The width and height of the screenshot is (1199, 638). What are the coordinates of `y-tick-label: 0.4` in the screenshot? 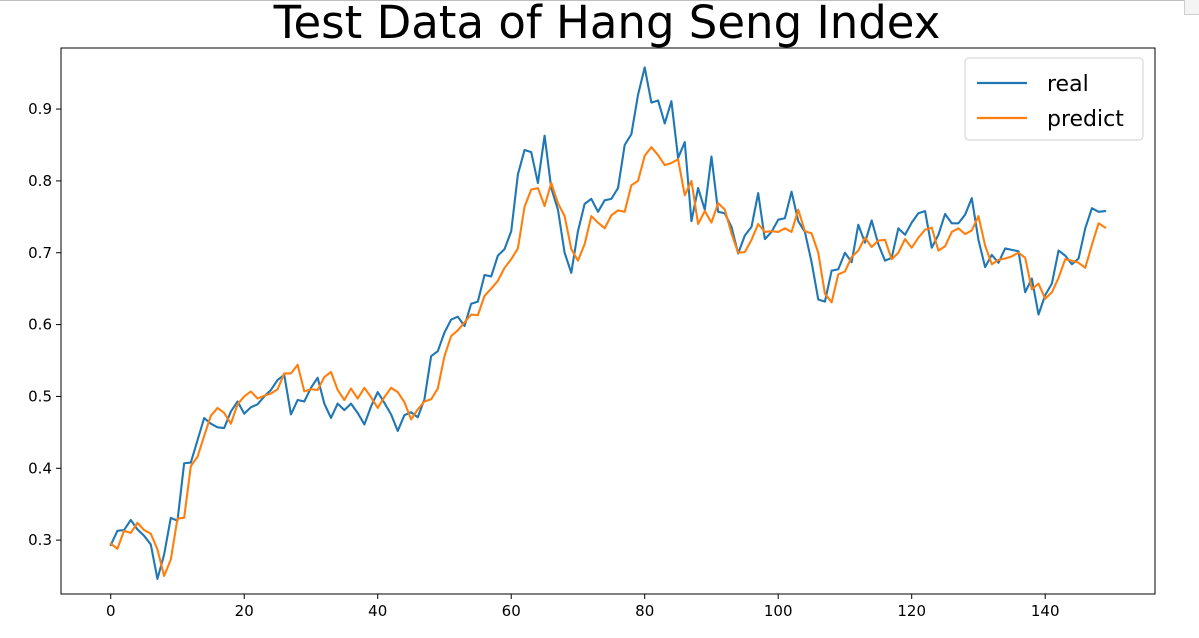 It's located at (40, 468).